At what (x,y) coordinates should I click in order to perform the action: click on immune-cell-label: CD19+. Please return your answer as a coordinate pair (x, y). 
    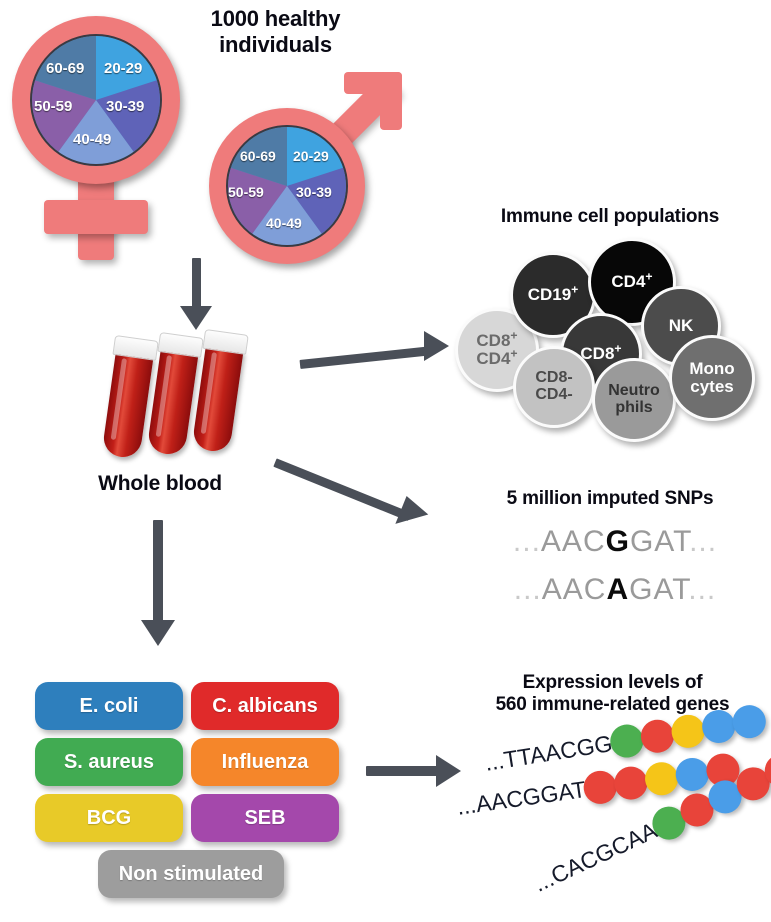
    Looking at the image, I should click on (553, 293).